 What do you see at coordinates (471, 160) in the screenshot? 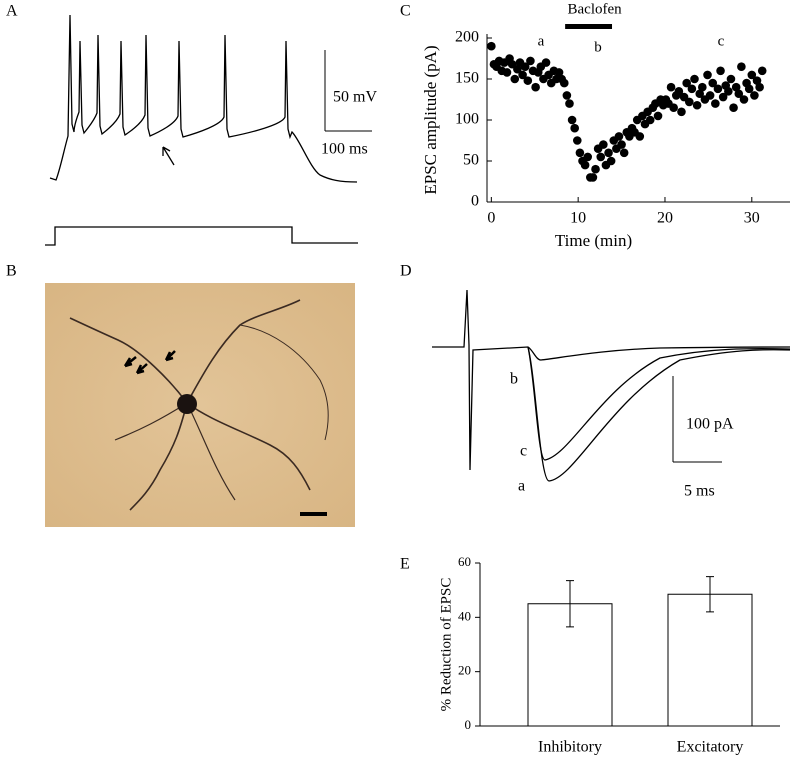
I see `y-tick-label: 50` at bounding box center [471, 160].